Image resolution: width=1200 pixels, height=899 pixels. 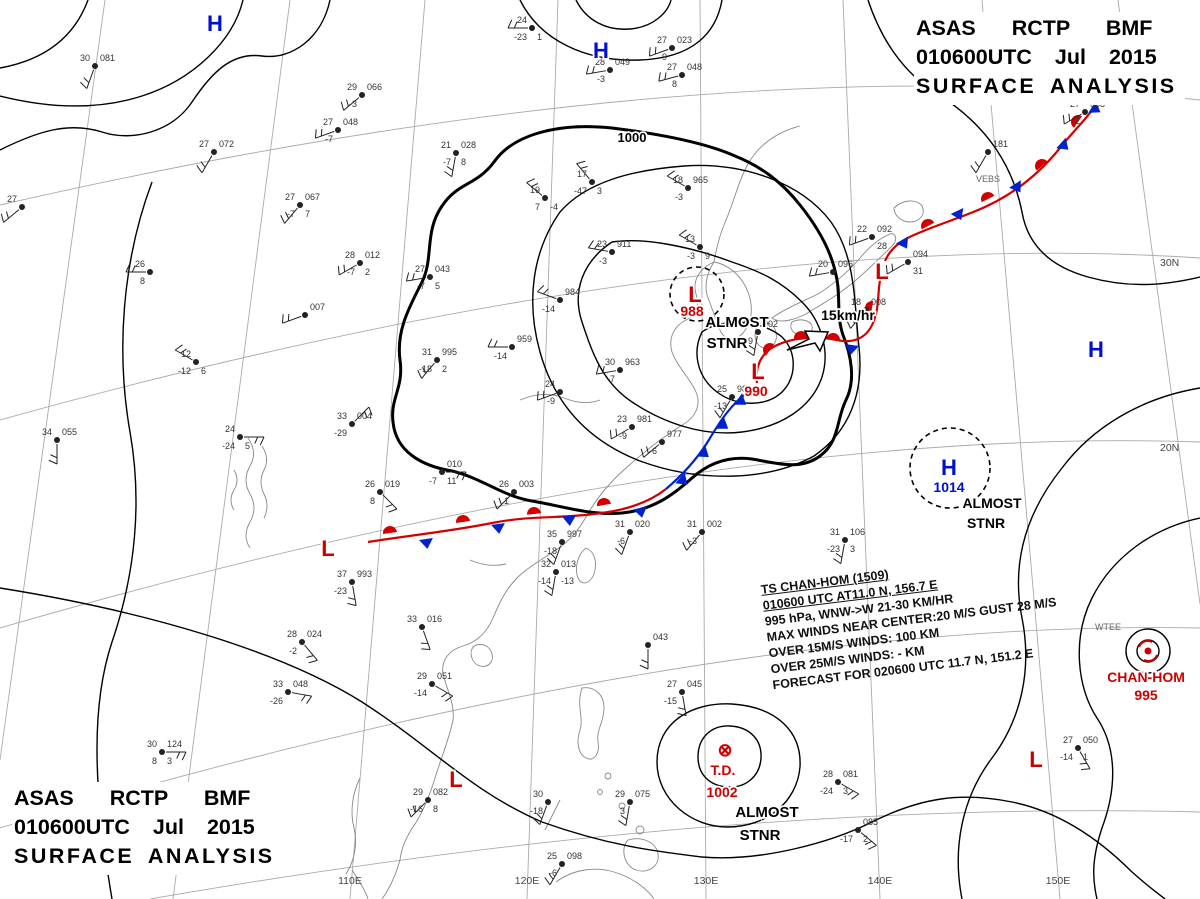 I want to click on station-temperature: 34, so click(x=47, y=432).